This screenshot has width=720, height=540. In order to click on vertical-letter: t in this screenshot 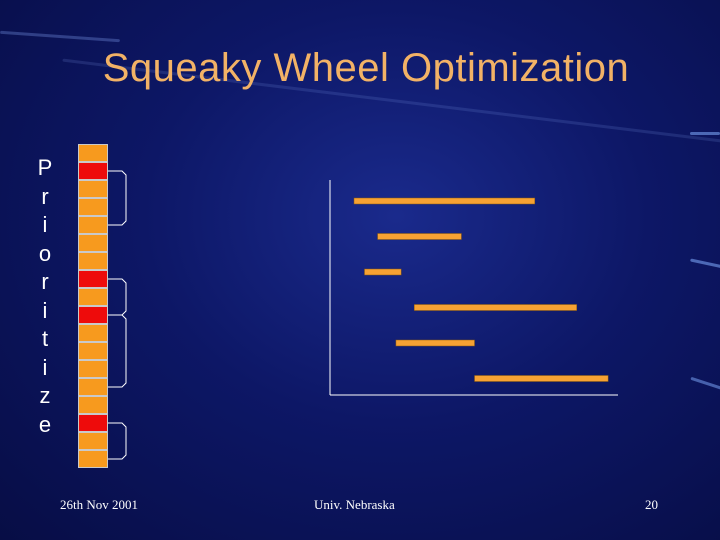, I will do `click(45, 338)`.